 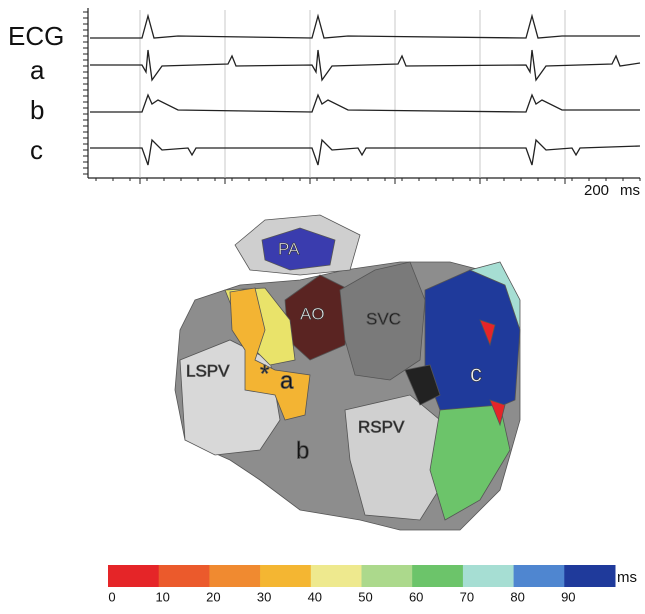 What do you see at coordinates (467, 596) in the screenshot?
I see `colorbar-tick-label: 70` at bounding box center [467, 596].